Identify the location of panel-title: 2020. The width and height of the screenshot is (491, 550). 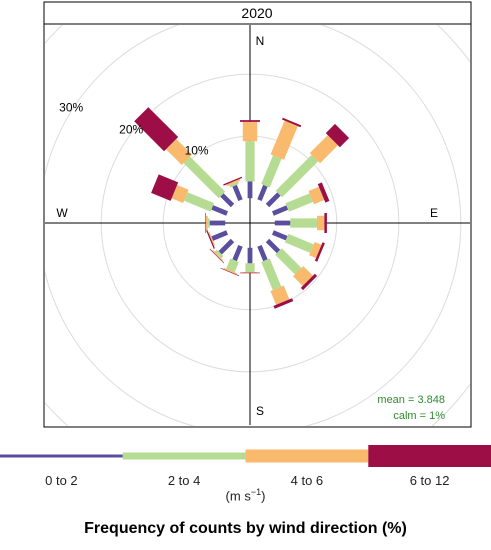
(256, 13).